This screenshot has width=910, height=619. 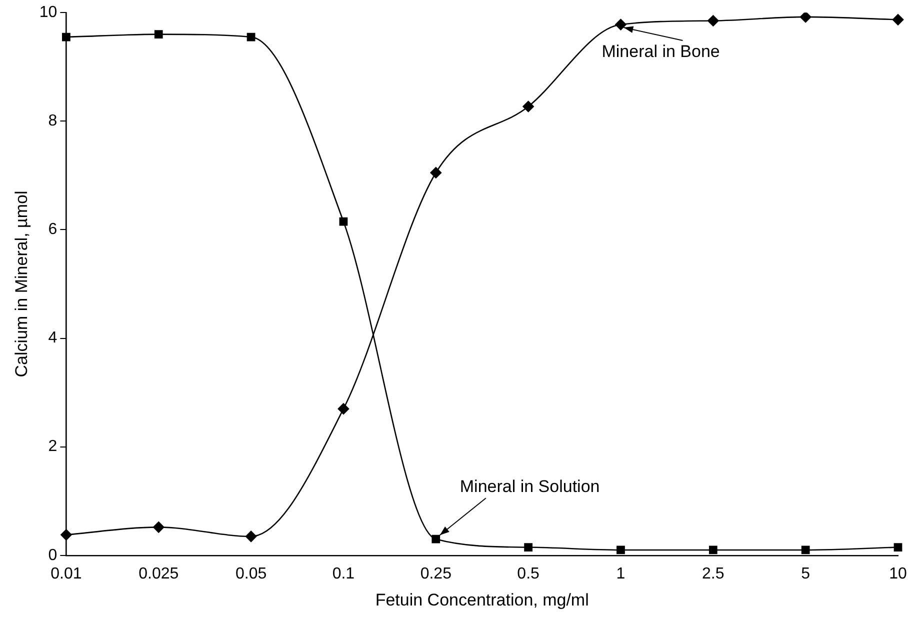 I want to click on x-tick-label: 5, so click(x=805, y=573).